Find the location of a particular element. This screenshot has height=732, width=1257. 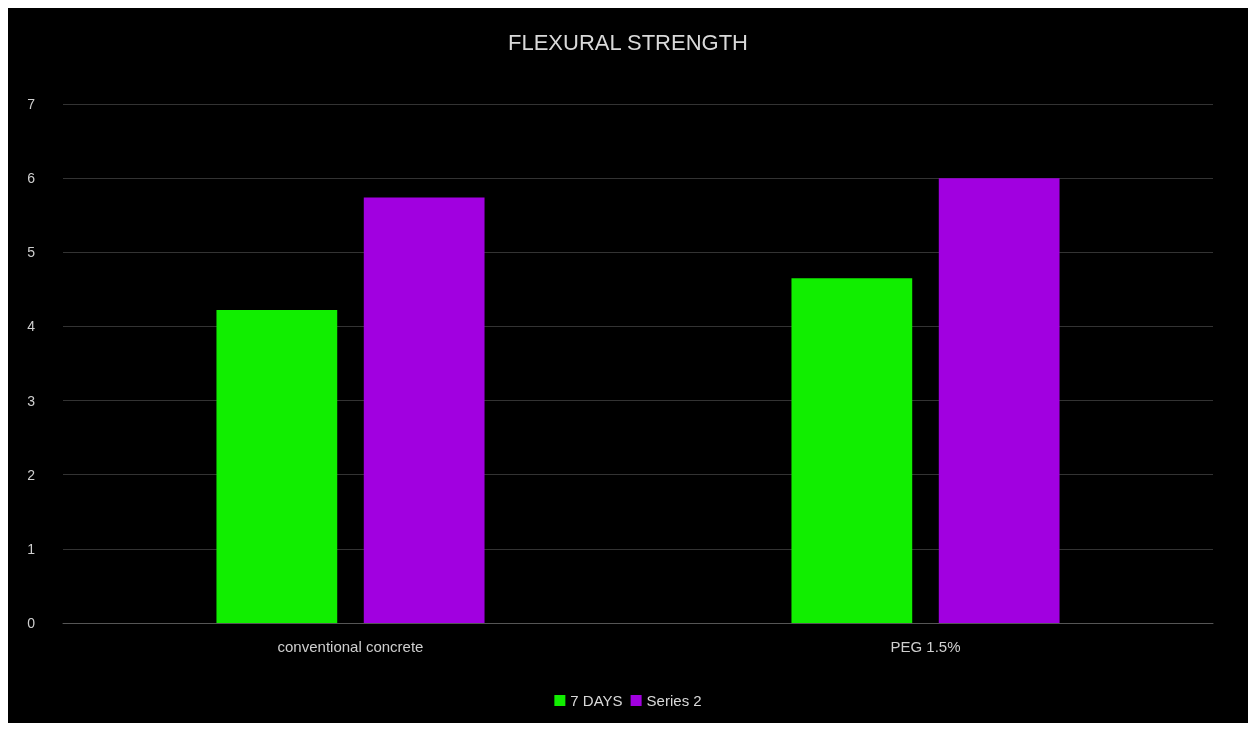

y-tick-label: 0 is located at coordinates (31, 623).